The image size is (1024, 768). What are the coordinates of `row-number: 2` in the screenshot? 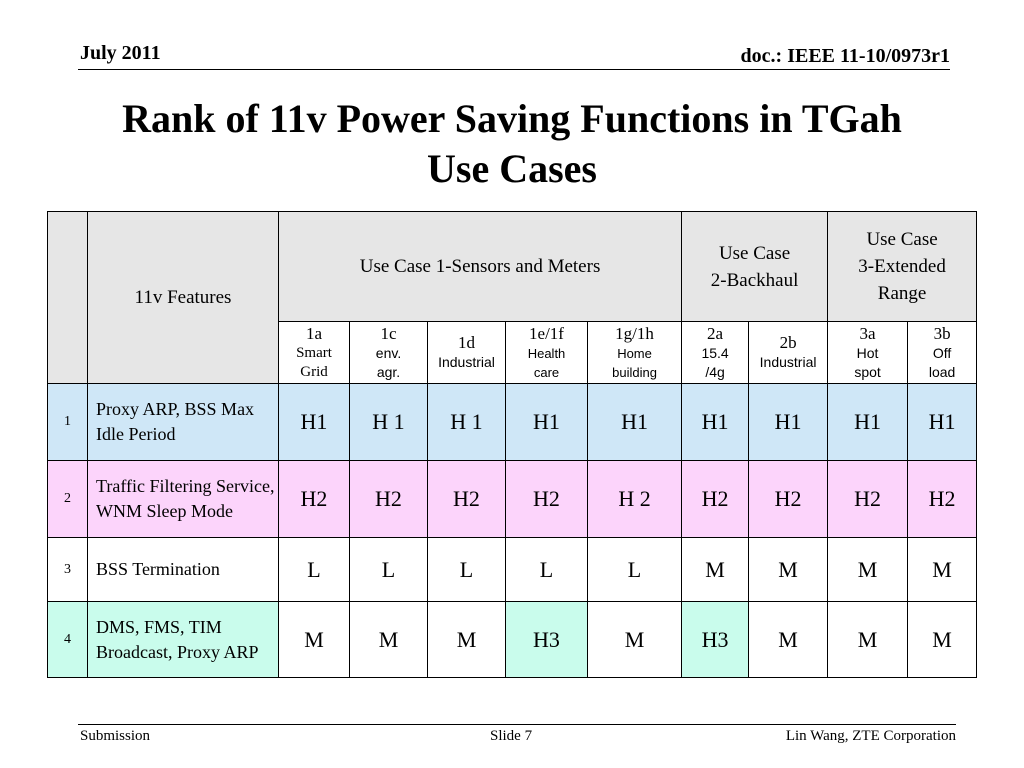 It's located at (67, 499).